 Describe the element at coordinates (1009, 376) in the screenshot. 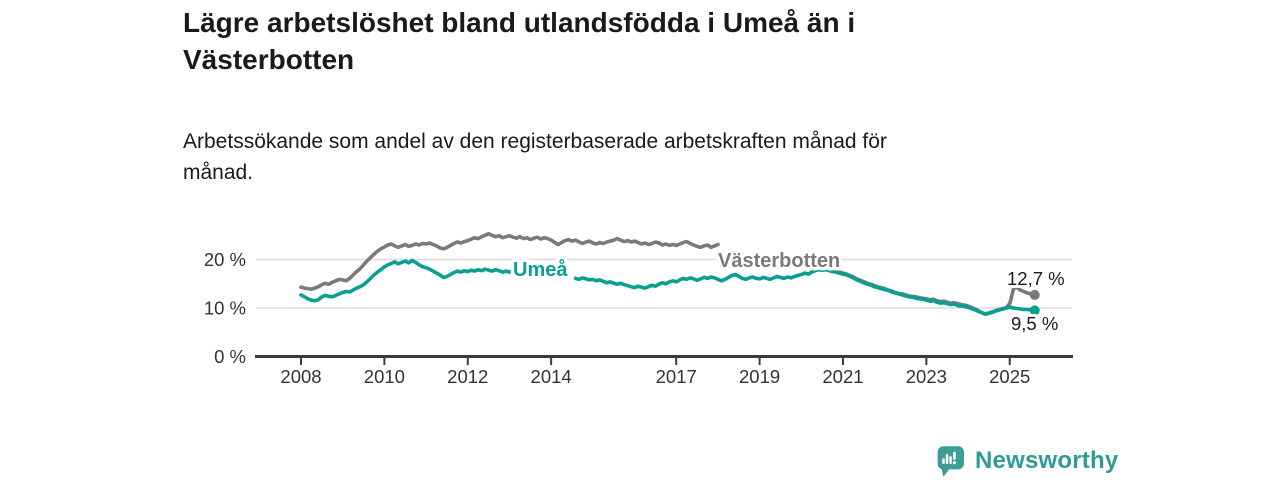

I see `x-tick-label-2025: 2025` at that location.